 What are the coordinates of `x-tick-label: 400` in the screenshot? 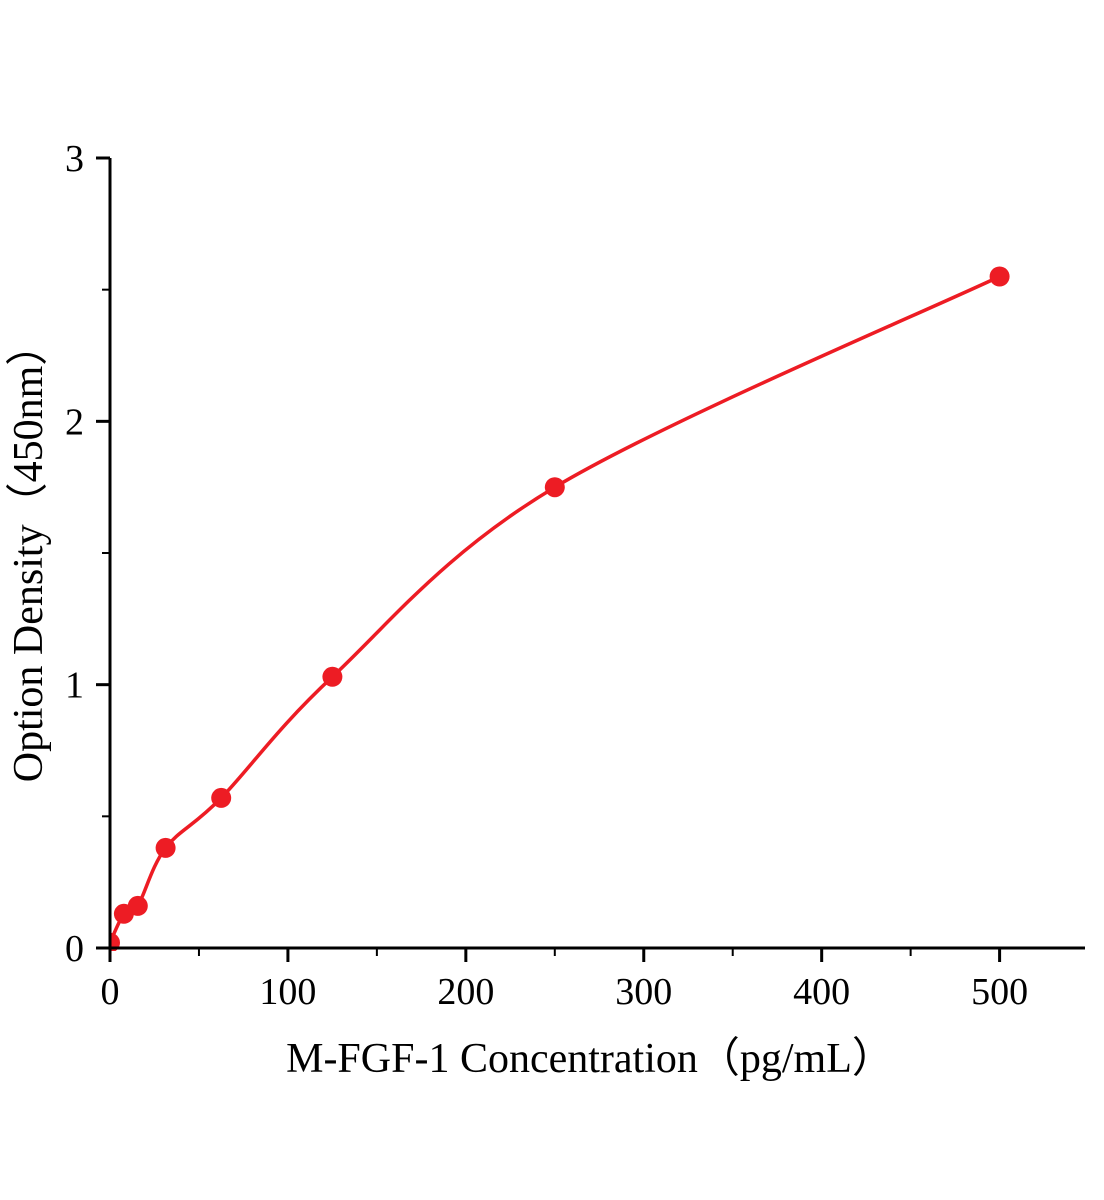 It's located at (821, 992).